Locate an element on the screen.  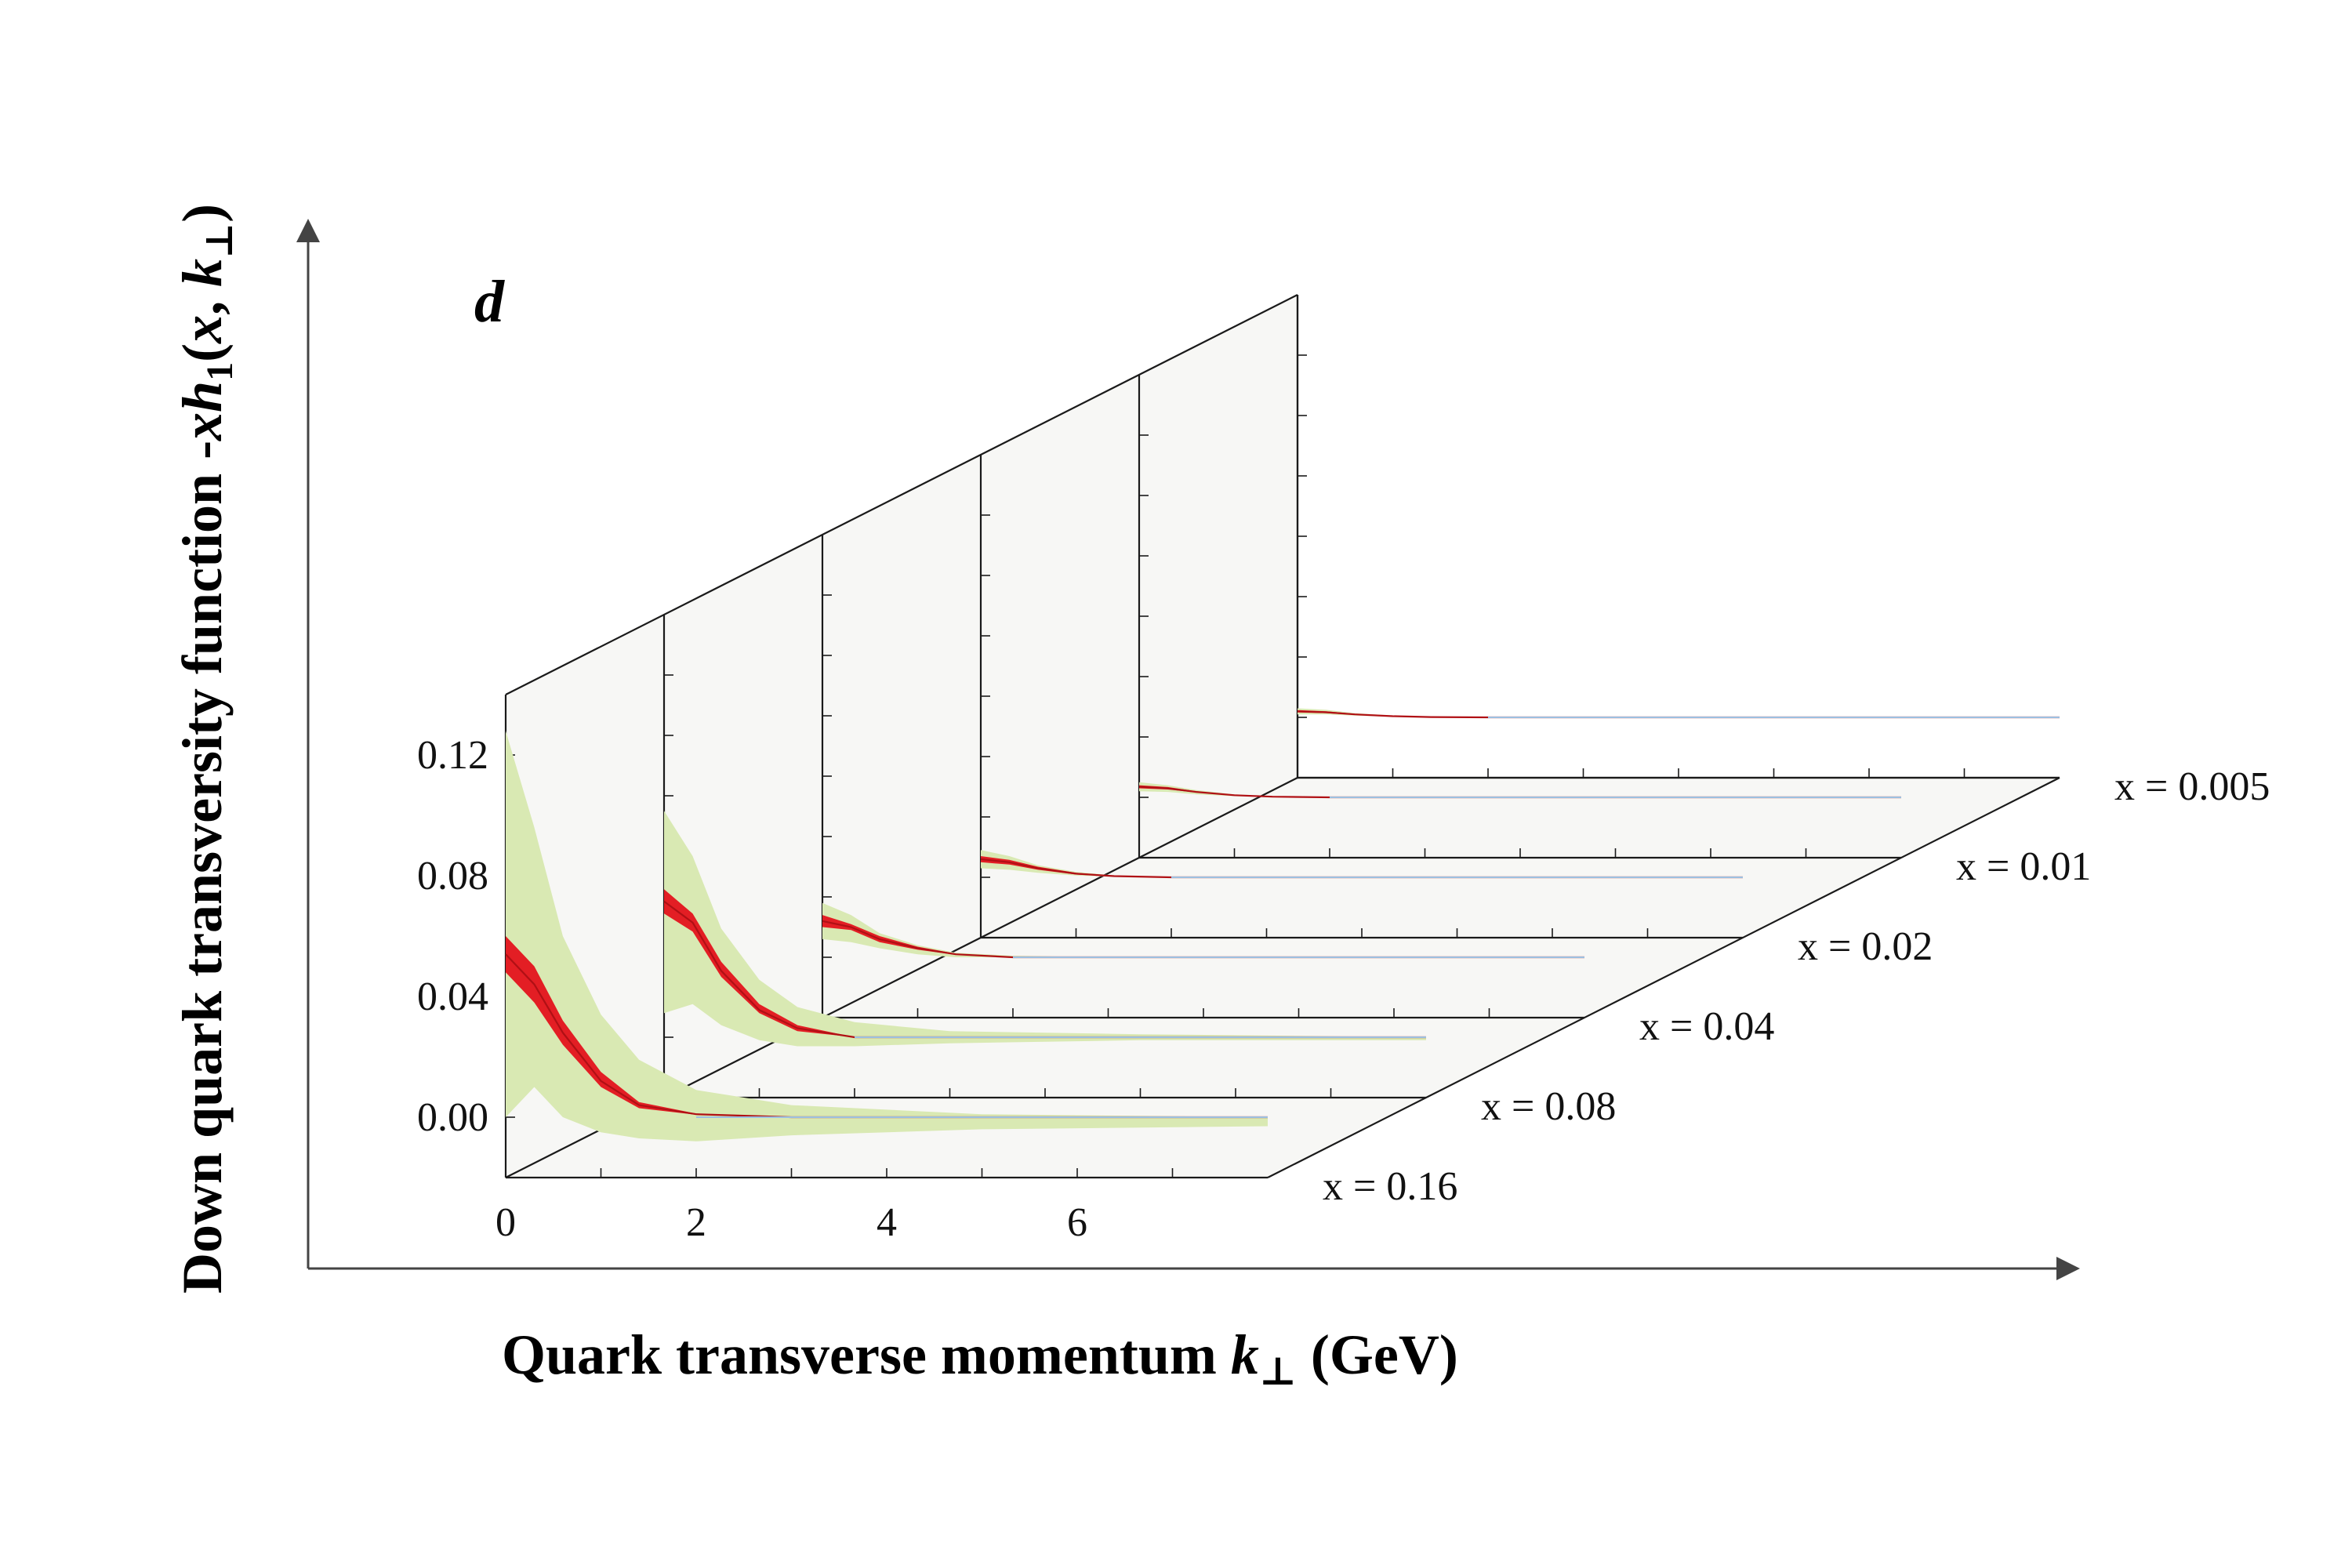
panel-label-4: x = 0.01 is located at coordinates (2023, 866).